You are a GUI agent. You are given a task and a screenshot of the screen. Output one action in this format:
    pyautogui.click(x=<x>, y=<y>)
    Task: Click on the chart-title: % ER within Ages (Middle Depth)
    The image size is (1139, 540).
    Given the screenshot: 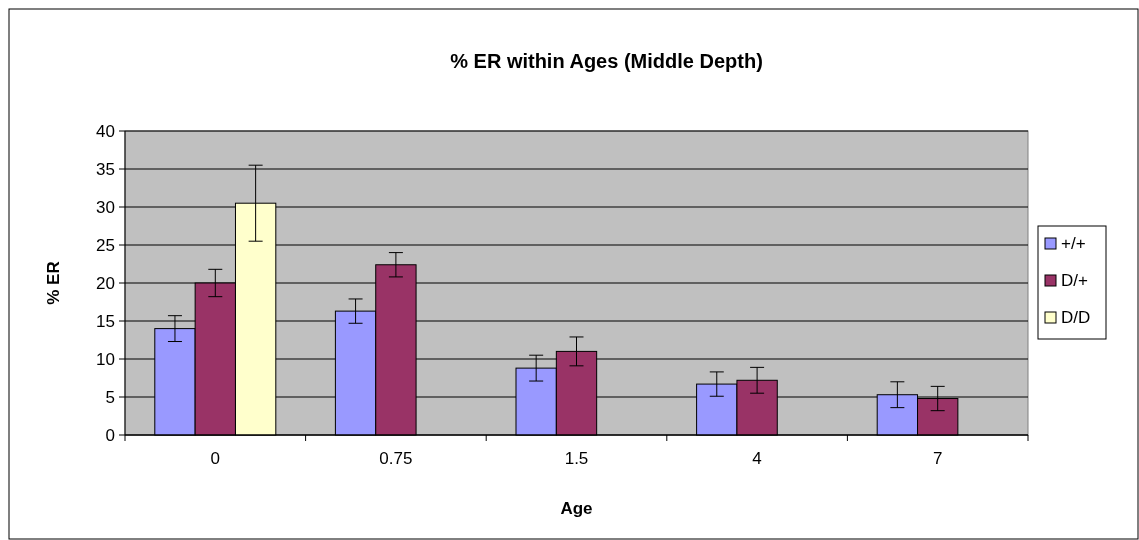 What is the action you would take?
    pyautogui.click(x=606, y=61)
    